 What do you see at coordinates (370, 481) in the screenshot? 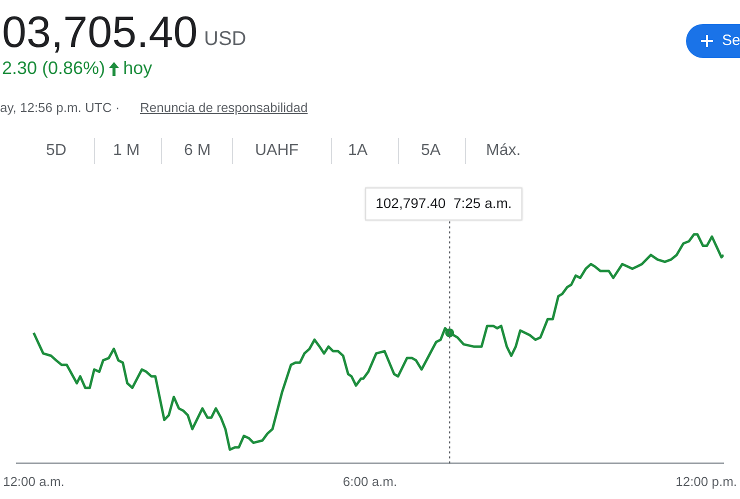
I see `x-tick-label: 6:00 a.m.` at bounding box center [370, 481].